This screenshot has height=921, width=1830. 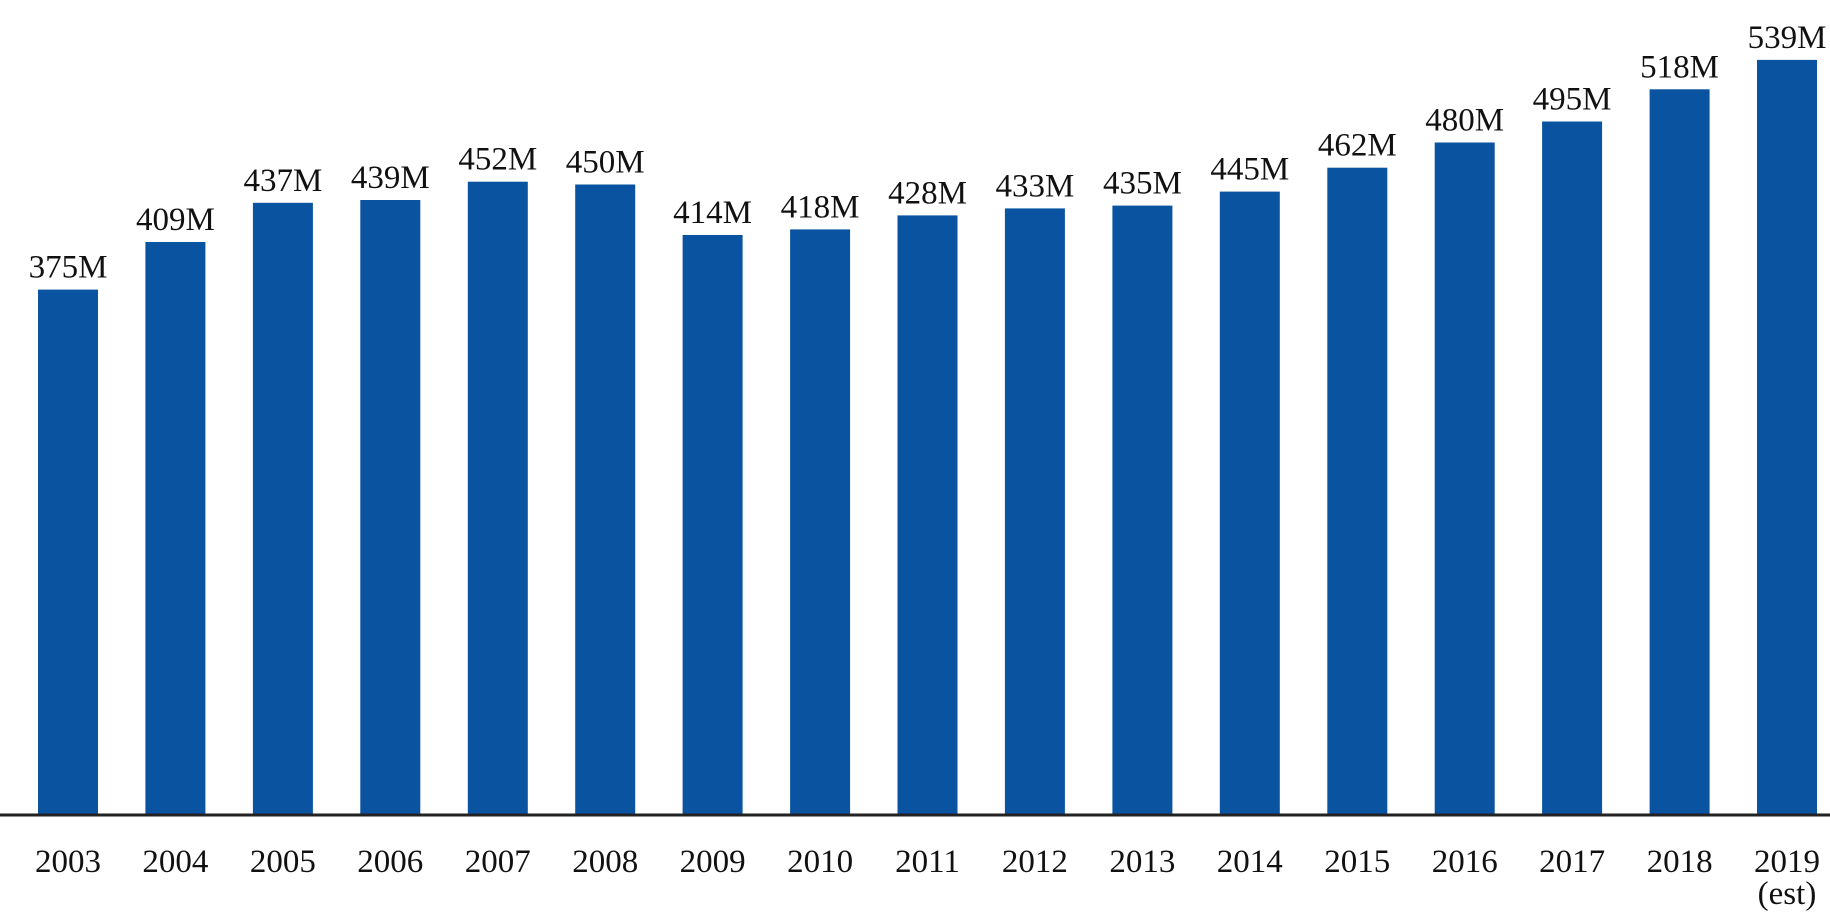 I want to click on x-tick-label-2019: 2019, so click(x=1787, y=862).